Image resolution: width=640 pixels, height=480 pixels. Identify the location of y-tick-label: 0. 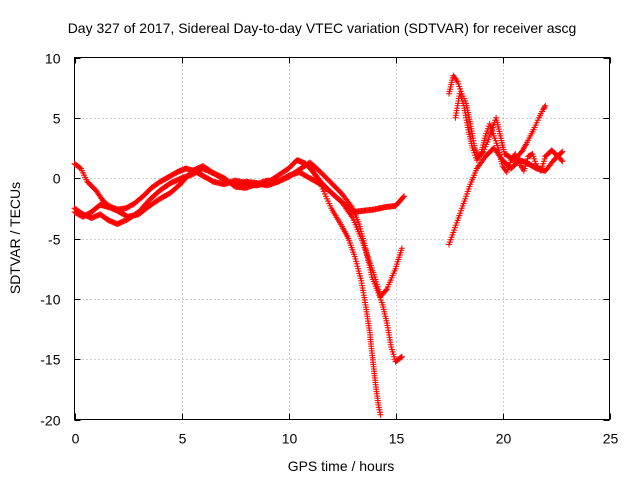
(57, 179).